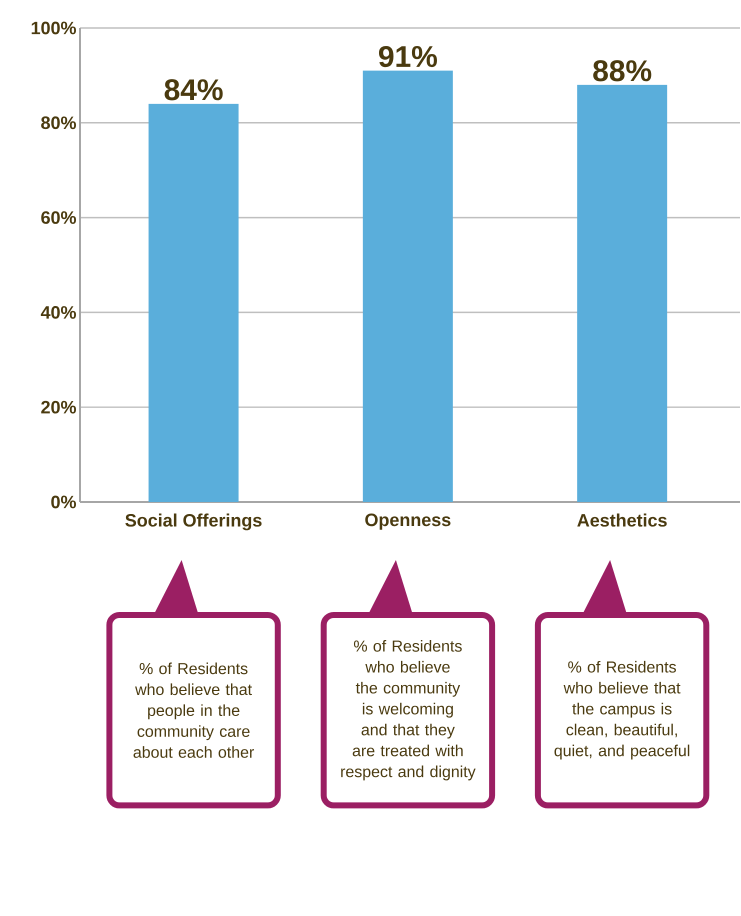 The width and height of the screenshot is (741, 916). Describe the element at coordinates (194, 710) in the screenshot. I see `text: % of Residents who believe that people in the community care about each other` at that location.